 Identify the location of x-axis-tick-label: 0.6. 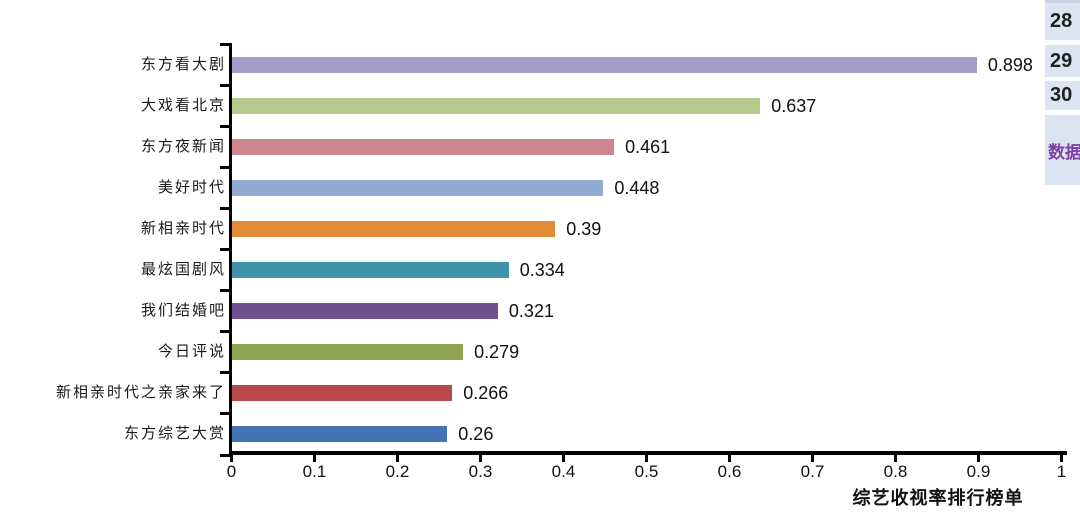
(729, 471).